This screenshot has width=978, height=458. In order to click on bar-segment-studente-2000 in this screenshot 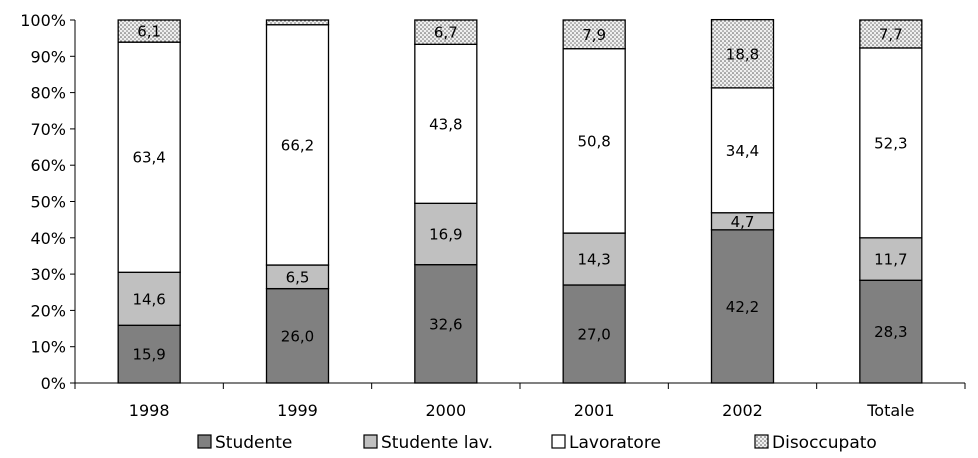, I will do `click(446, 324)`.